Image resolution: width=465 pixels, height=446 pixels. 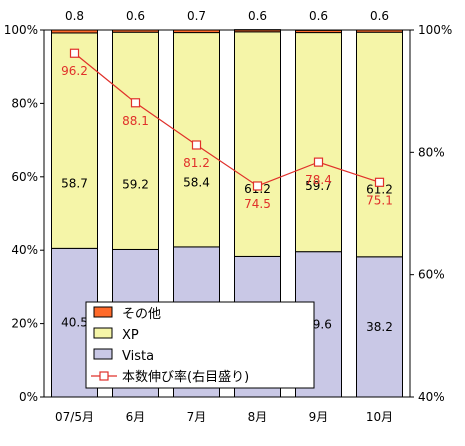 I want to click on left-tick-label: 100%, so click(x=21, y=30).